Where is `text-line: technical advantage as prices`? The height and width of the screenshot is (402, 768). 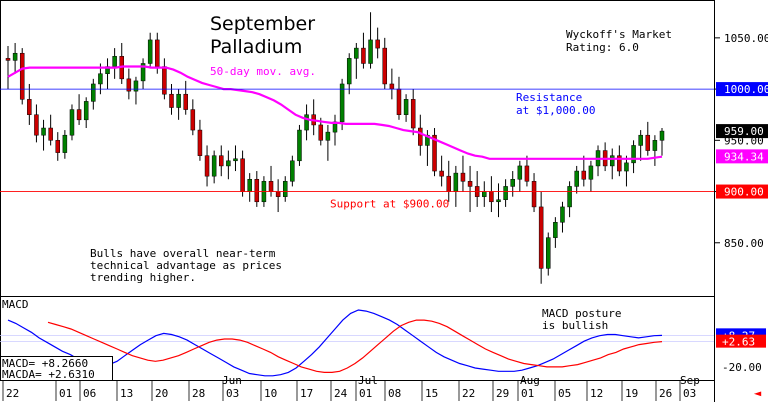 text-line: technical advantage as prices is located at coordinates (186, 265).